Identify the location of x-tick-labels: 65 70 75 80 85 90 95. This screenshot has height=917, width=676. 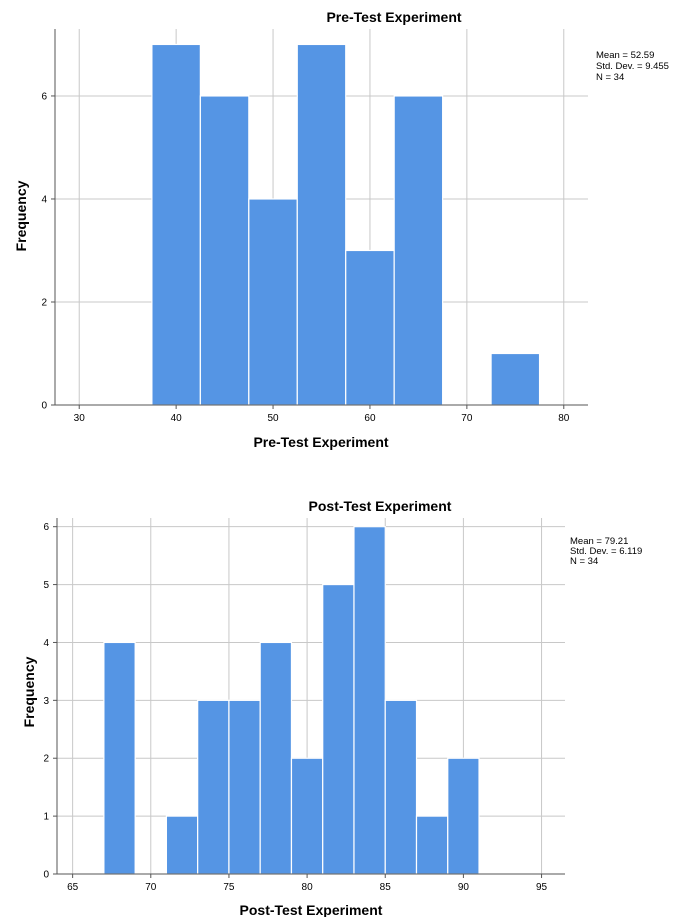
(307, 887).